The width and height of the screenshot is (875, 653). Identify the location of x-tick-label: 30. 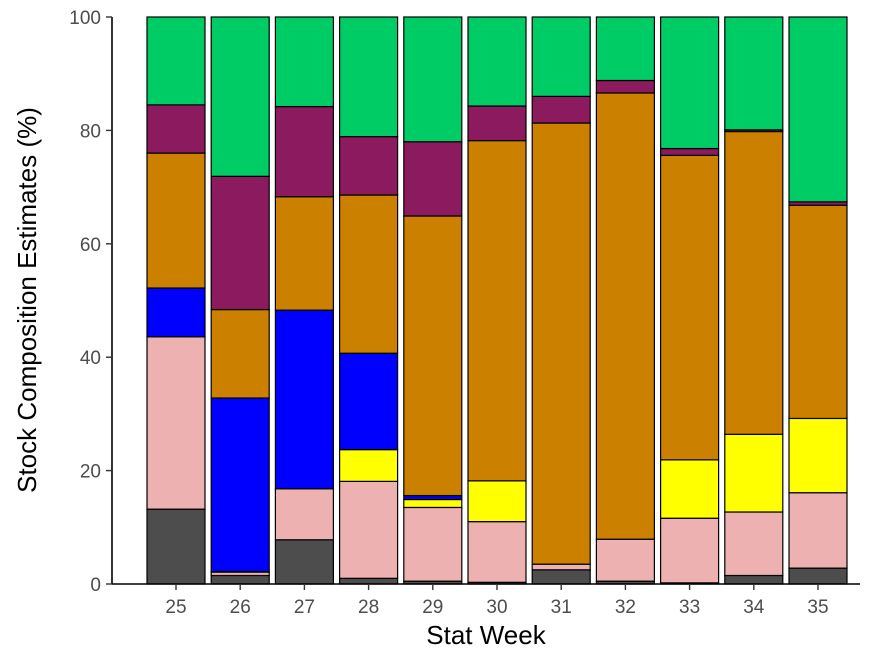
(496, 607).